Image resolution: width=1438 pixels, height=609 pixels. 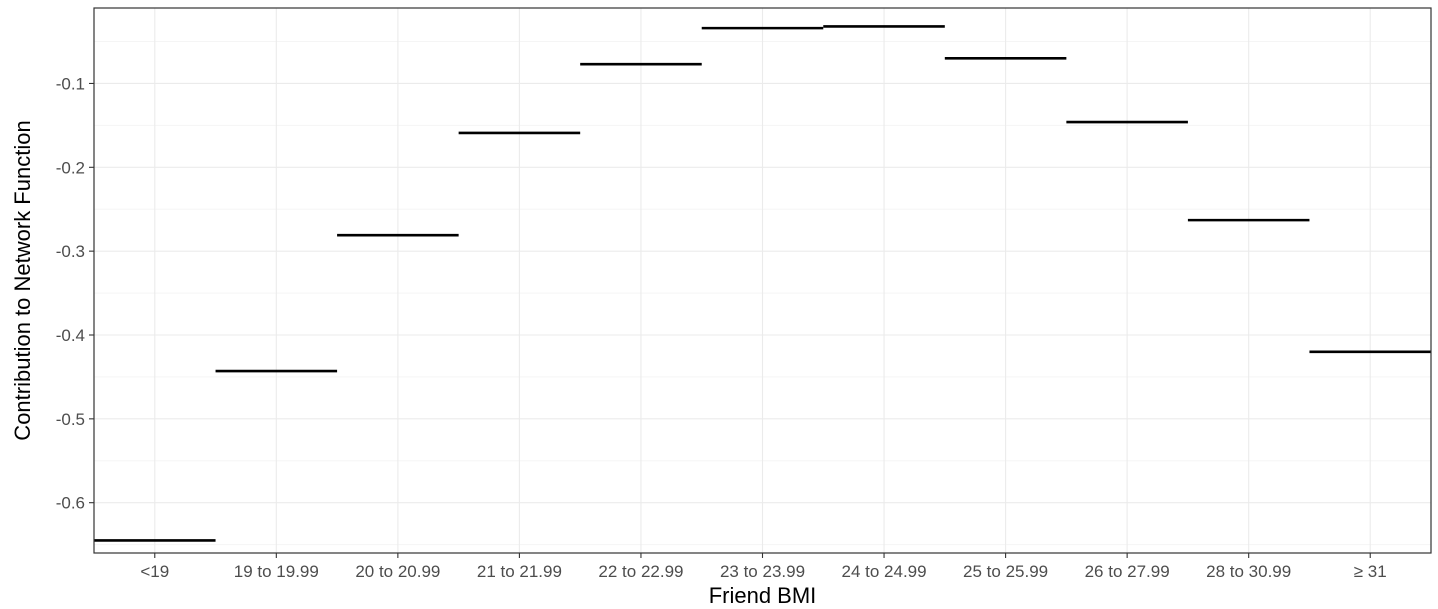 What do you see at coordinates (70, 167) in the screenshot?
I see `y-tick-label: -0.2` at bounding box center [70, 167].